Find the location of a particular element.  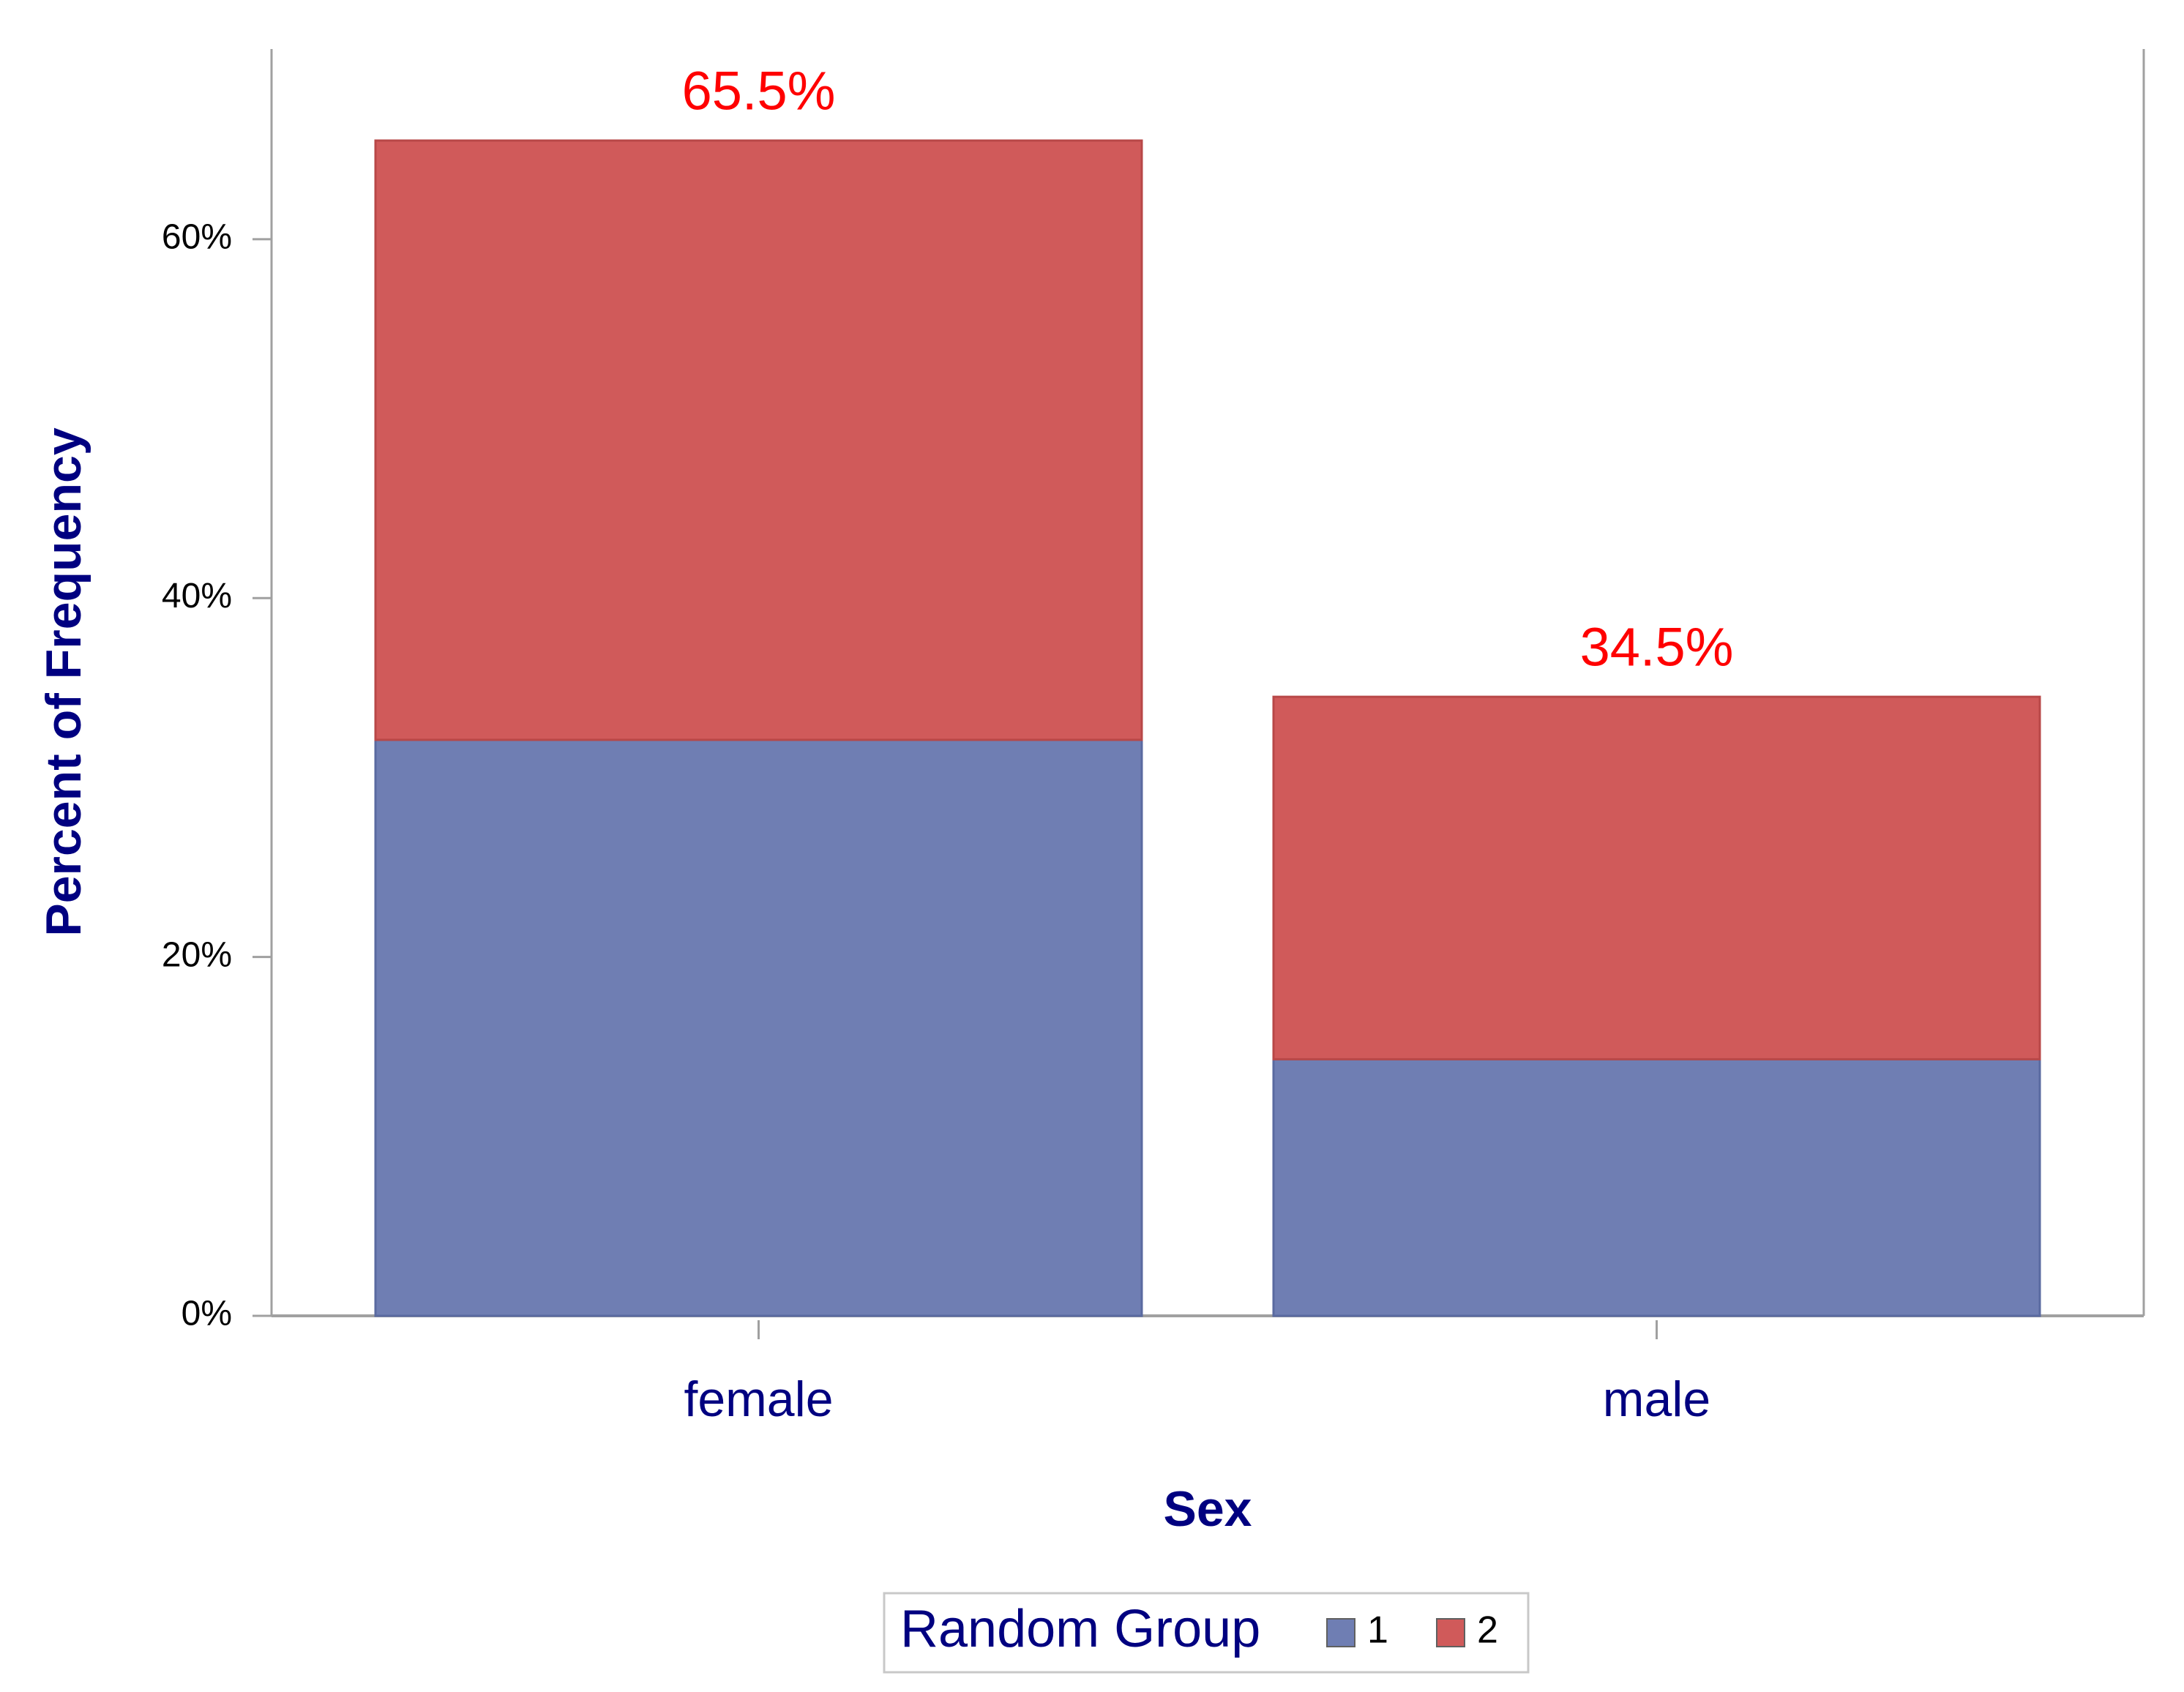

total-label: 65.5% is located at coordinates (759, 91).